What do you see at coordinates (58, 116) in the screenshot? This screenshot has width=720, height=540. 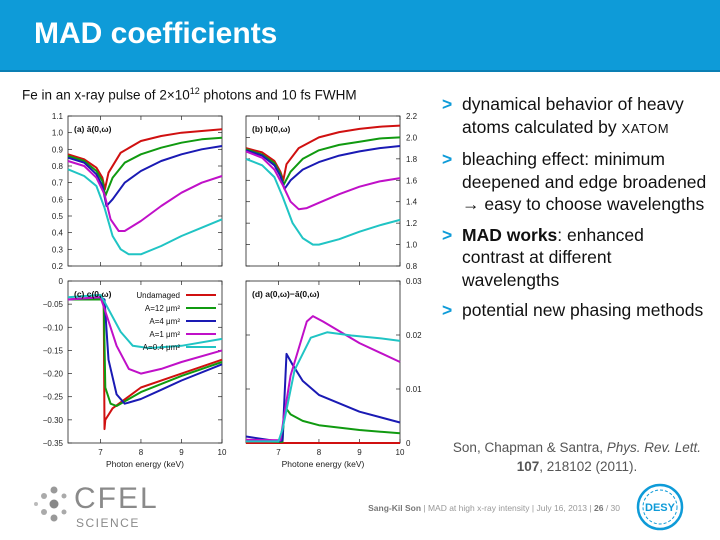 I see `y-tick-label: 1.1` at bounding box center [58, 116].